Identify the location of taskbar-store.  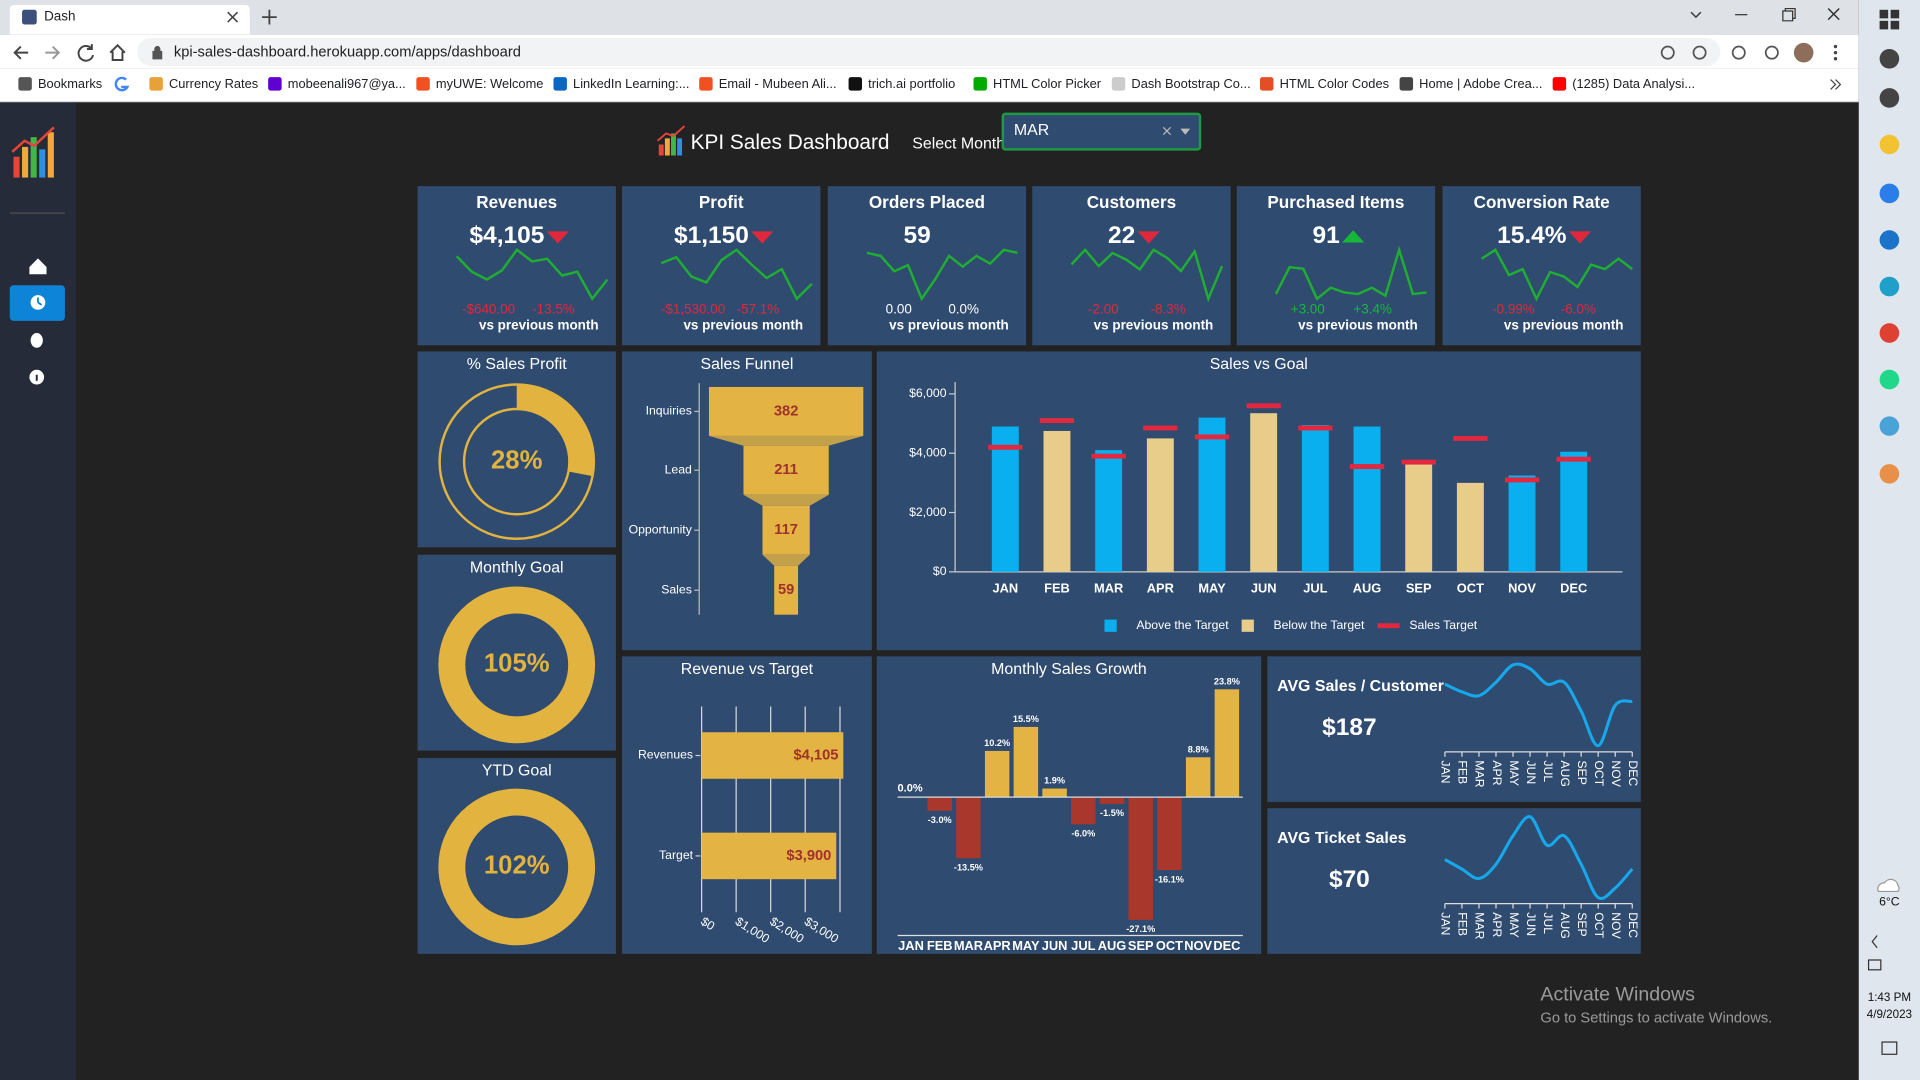
(1889, 193).